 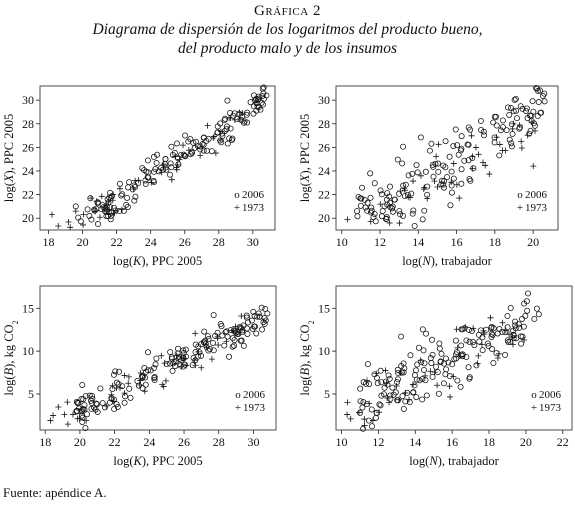 I want to click on legend-marker-circle: o, so click(x=520, y=195).